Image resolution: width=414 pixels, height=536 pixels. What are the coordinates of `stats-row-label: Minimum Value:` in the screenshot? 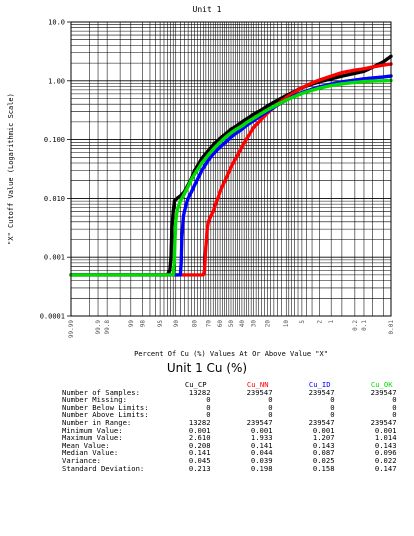 It's located at (92, 430).